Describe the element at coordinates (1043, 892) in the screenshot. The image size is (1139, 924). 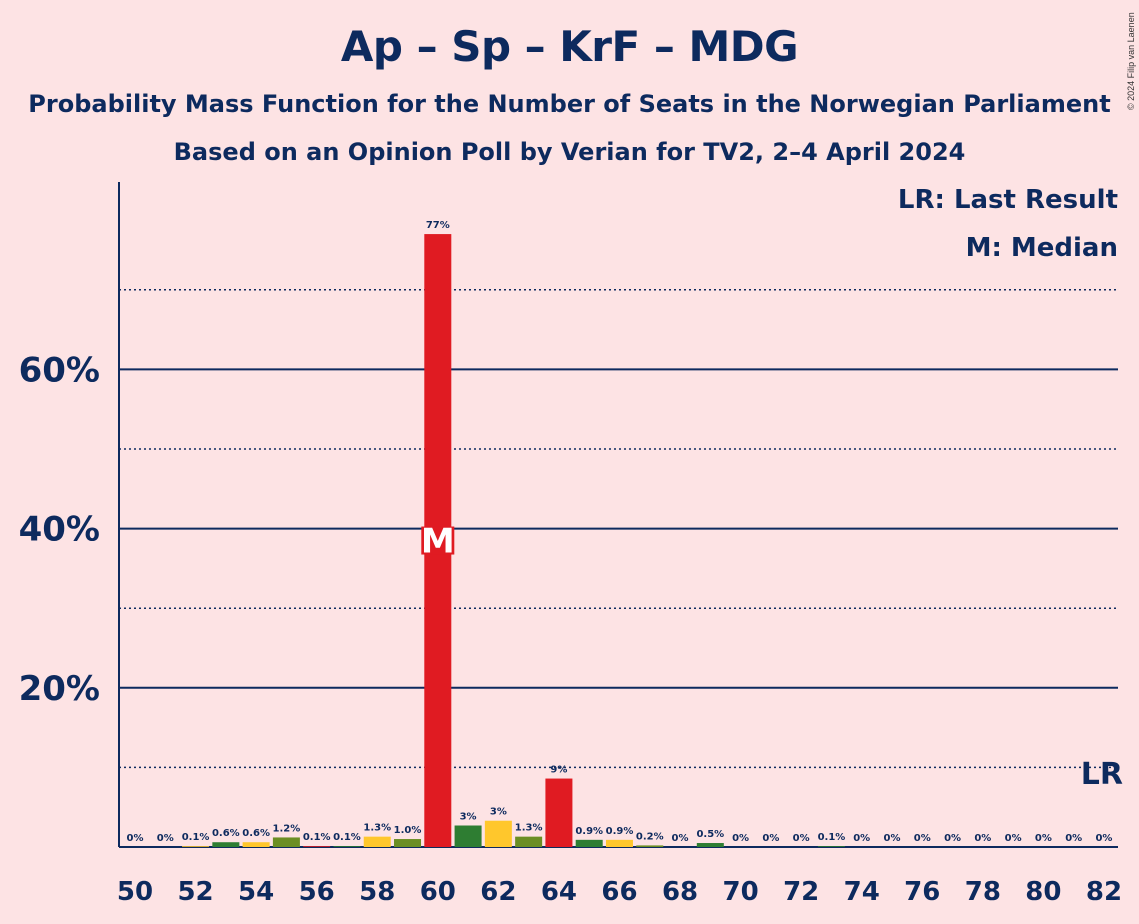
I see `x-tick-label: 80` at that location.